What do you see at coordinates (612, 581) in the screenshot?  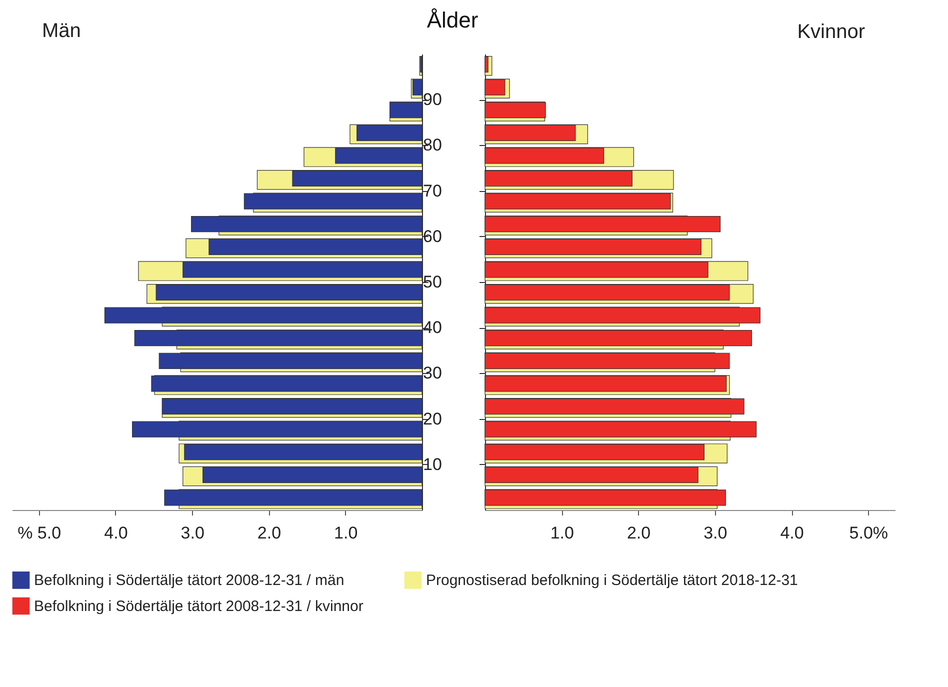 I see `legend-label: Prognostiserad befolkning i Södertälje tätort 2018-12-31` at bounding box center [612, 581].